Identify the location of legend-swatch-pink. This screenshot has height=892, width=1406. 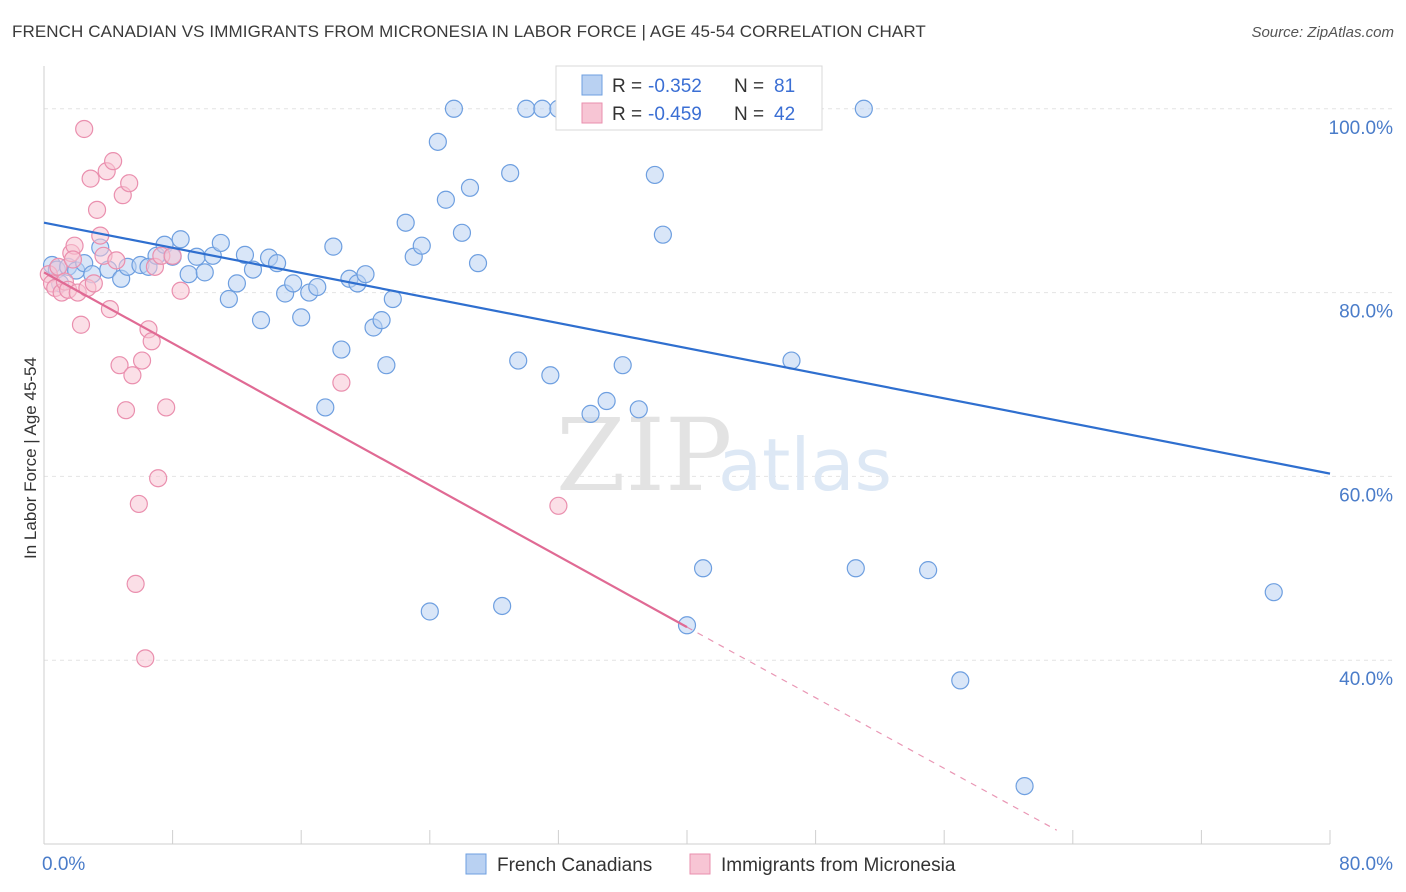
(592, 113).